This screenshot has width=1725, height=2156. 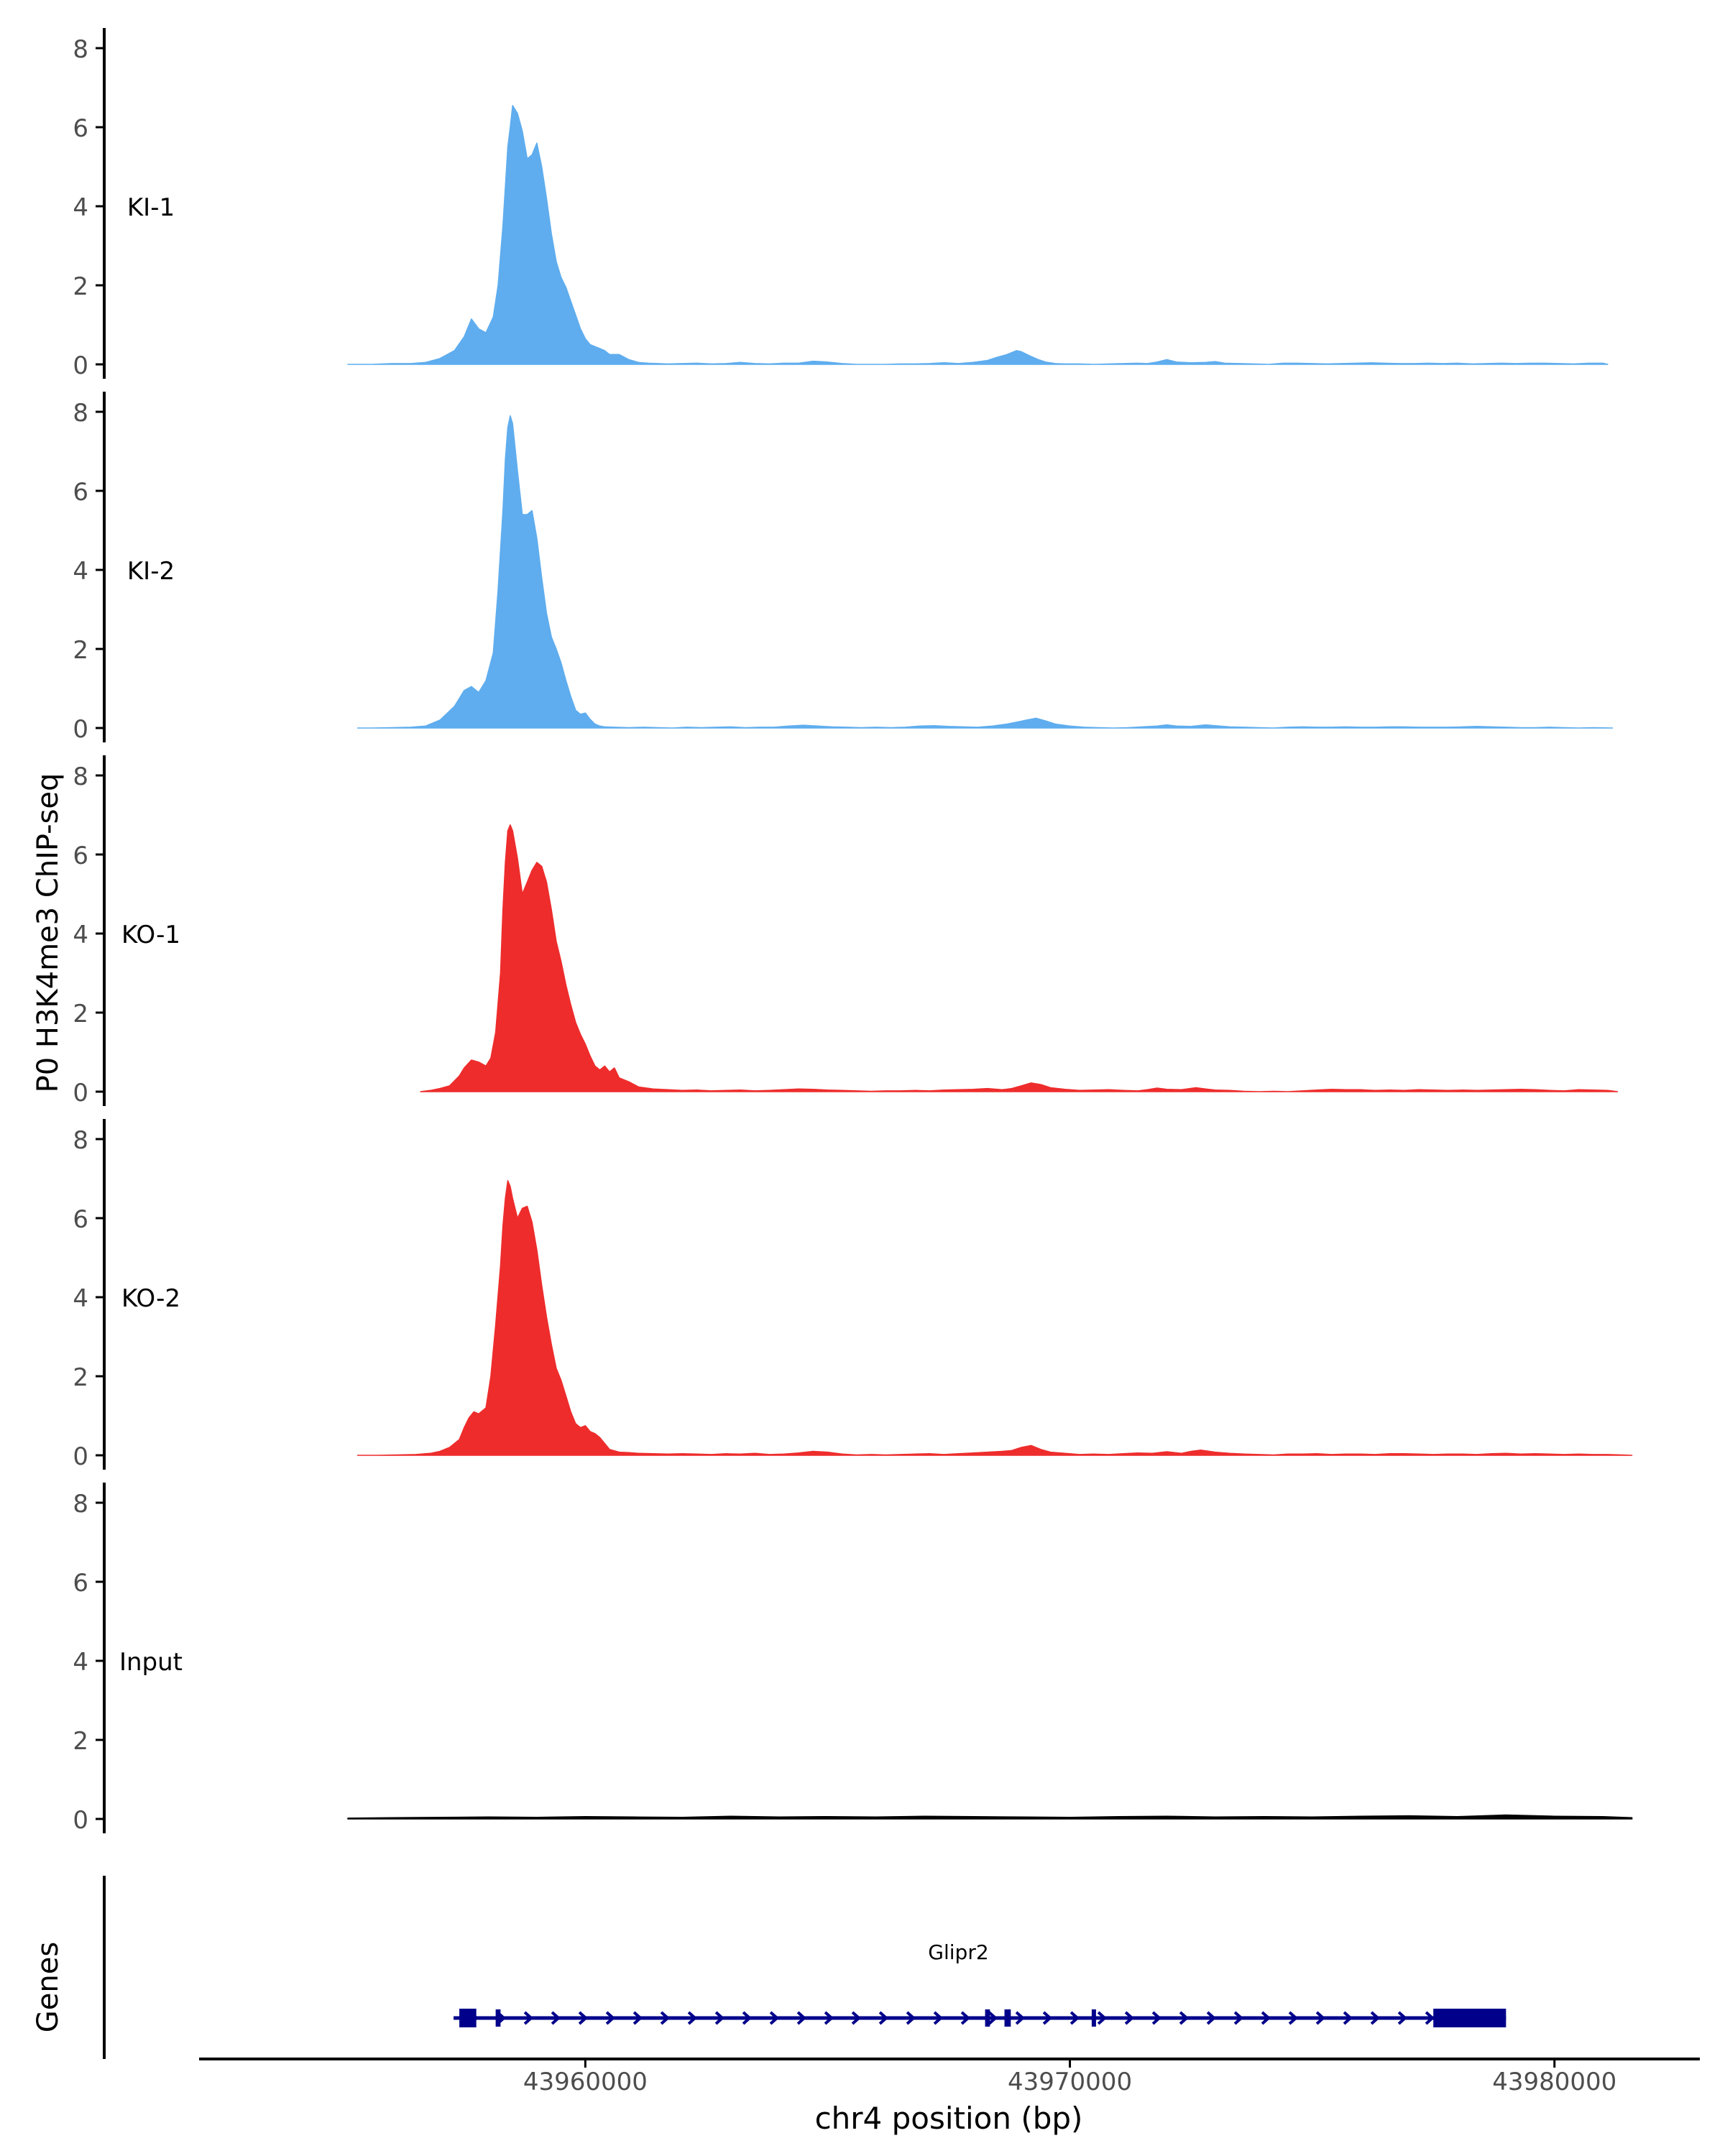 I want to click on genes-panel: Glipr2, so click(x=804, y=1967).